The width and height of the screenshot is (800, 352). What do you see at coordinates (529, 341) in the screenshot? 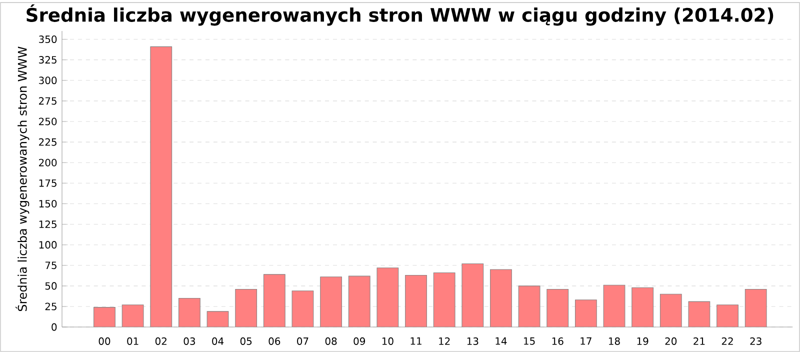
I see `x-tick-label: 15` at bounding box center [529, 341].